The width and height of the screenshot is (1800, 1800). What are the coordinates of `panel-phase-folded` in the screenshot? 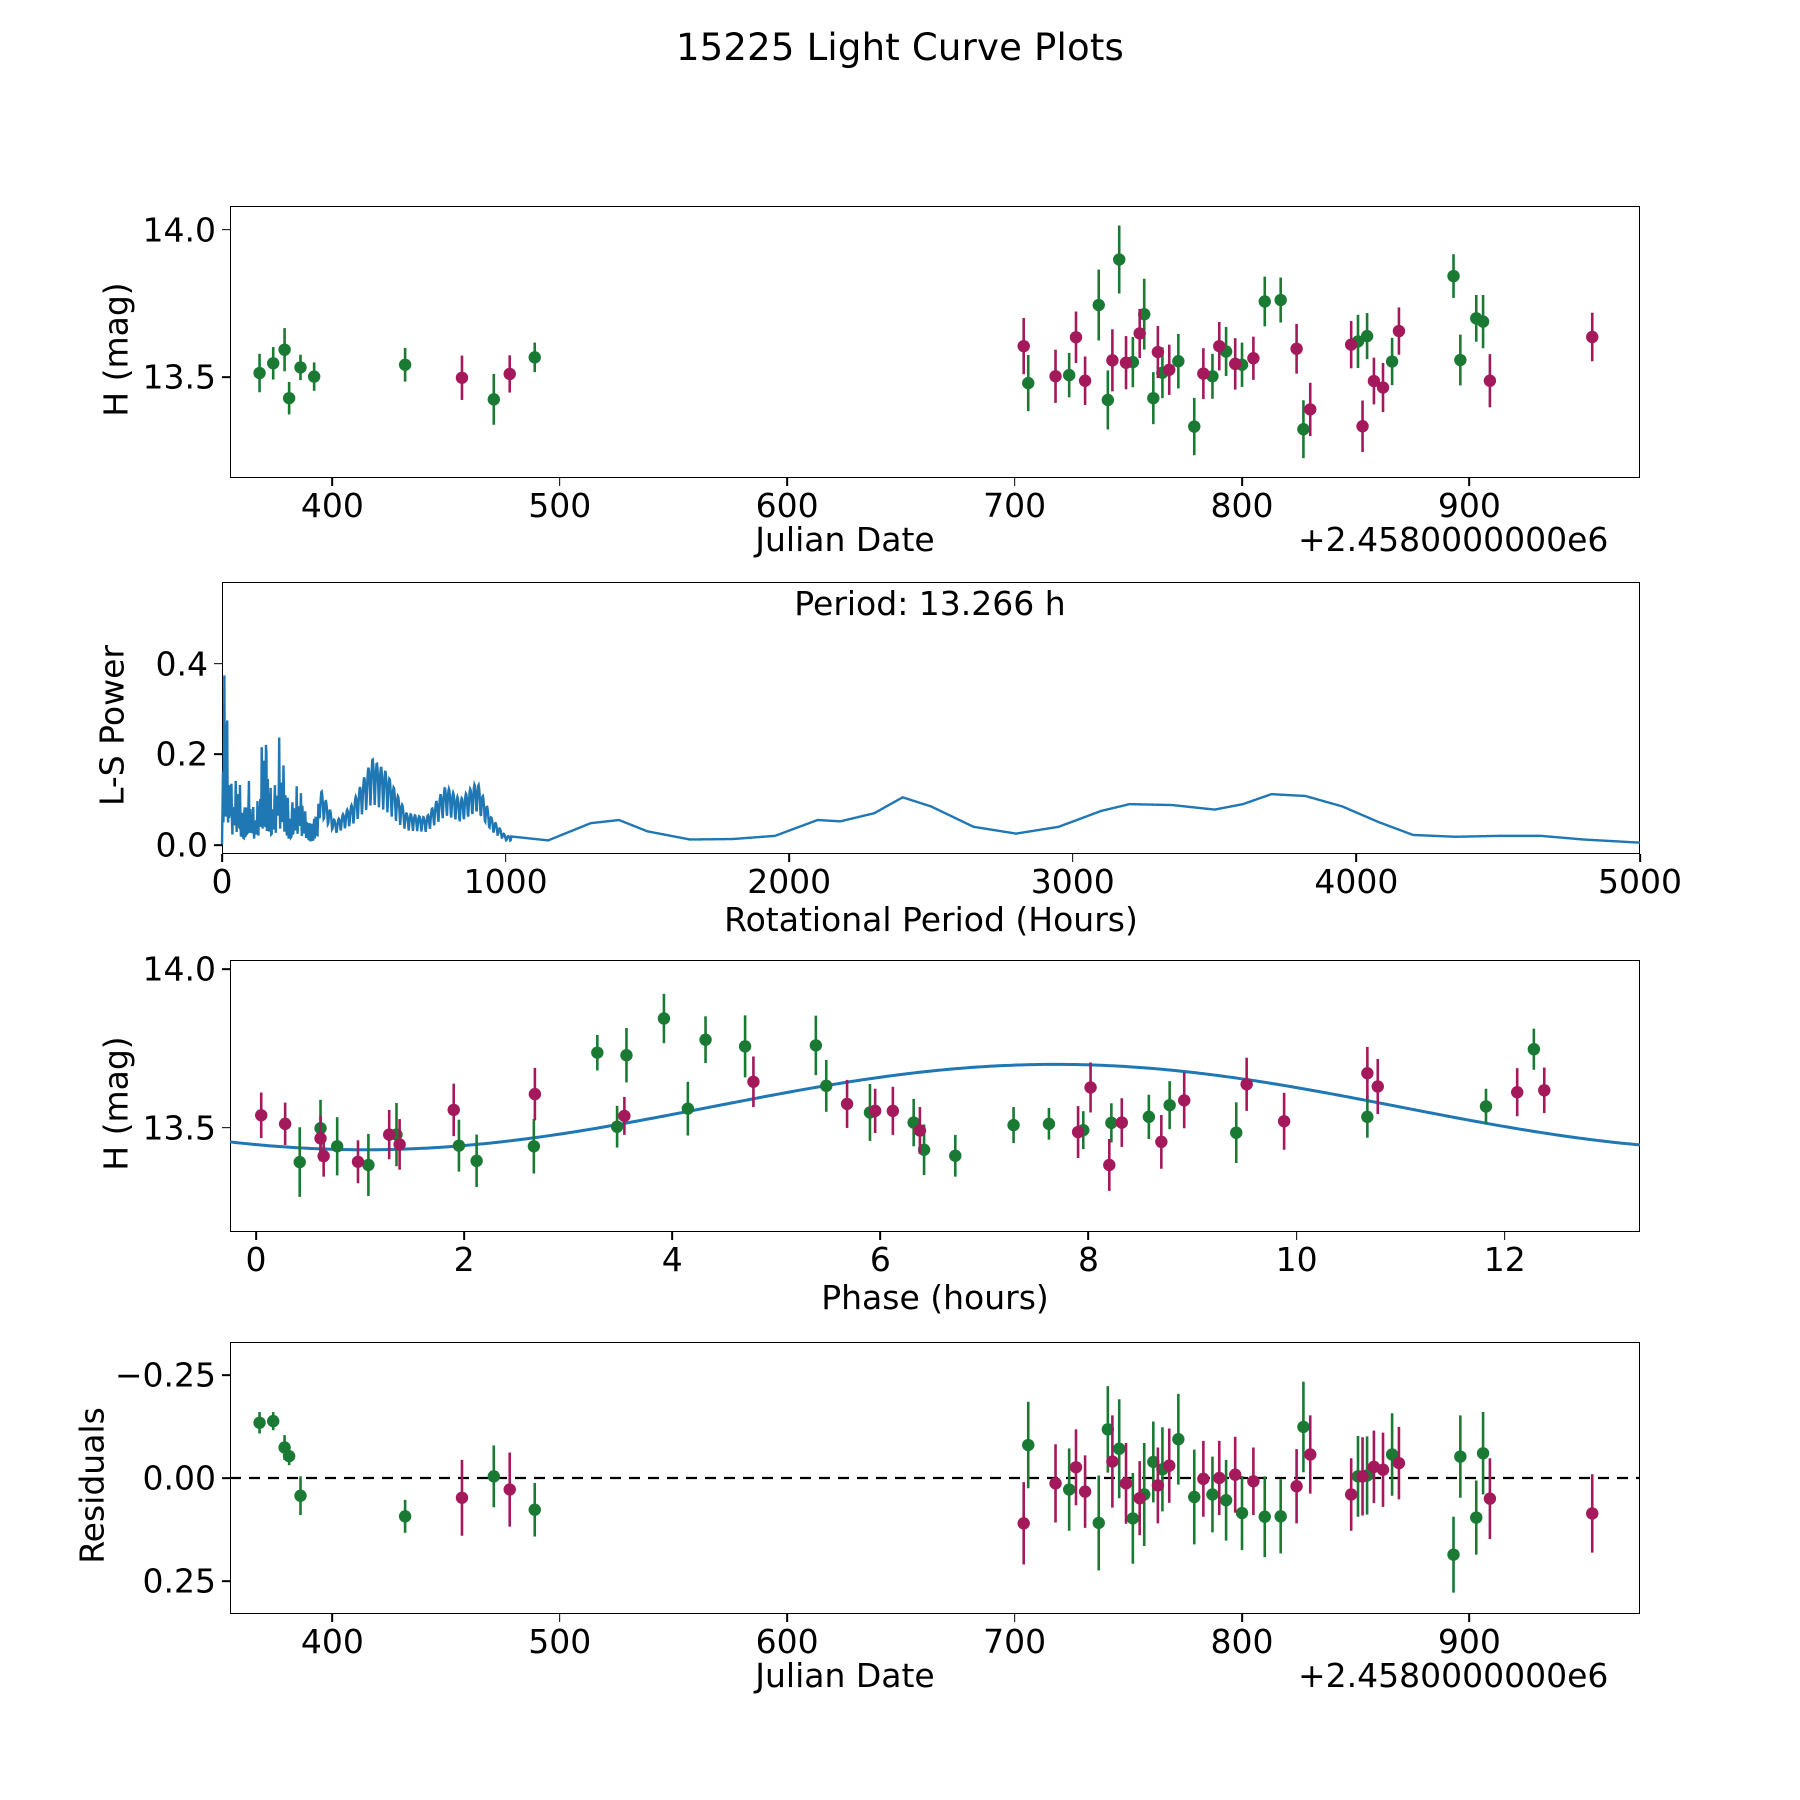 It's located at (935, 1096).